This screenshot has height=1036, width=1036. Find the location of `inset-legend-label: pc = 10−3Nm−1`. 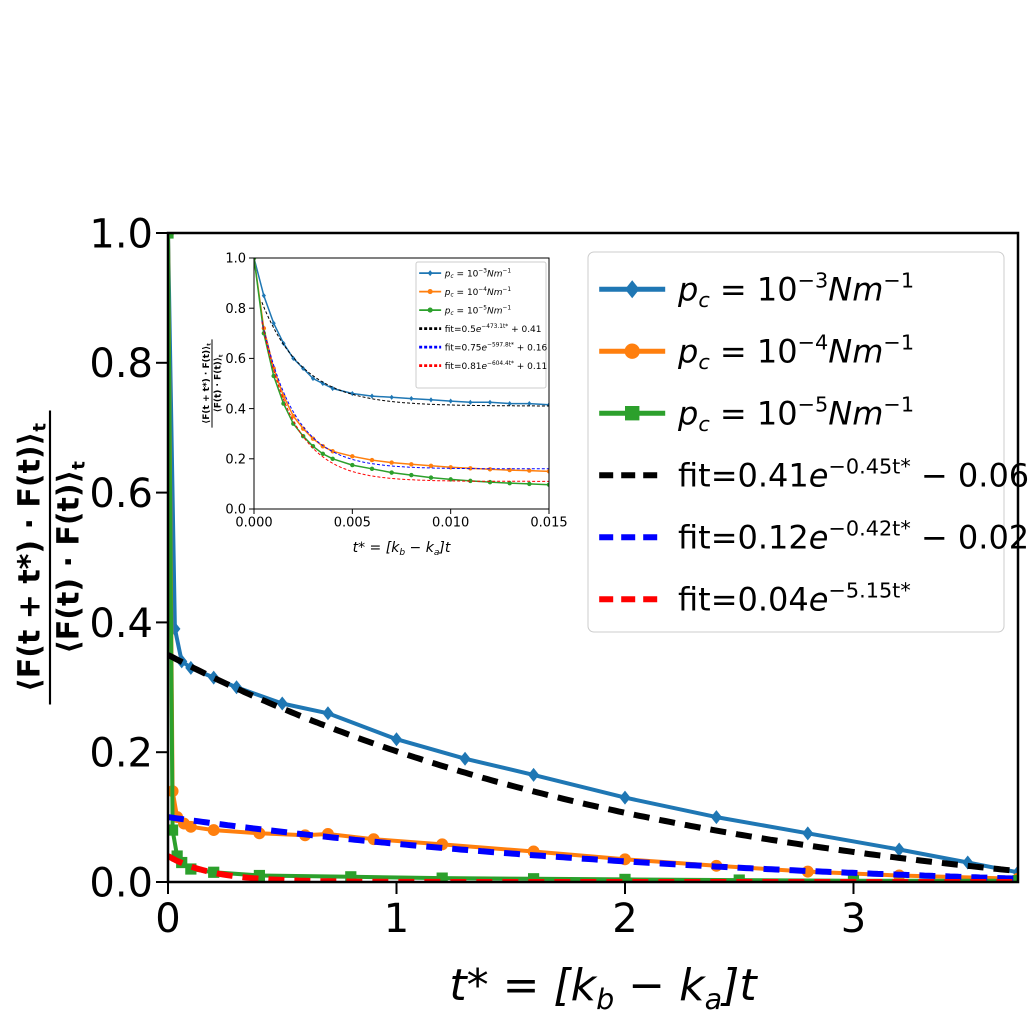

inset-legend-label: pc = 10−3Nm−1 is located at coordinates (478, 275).